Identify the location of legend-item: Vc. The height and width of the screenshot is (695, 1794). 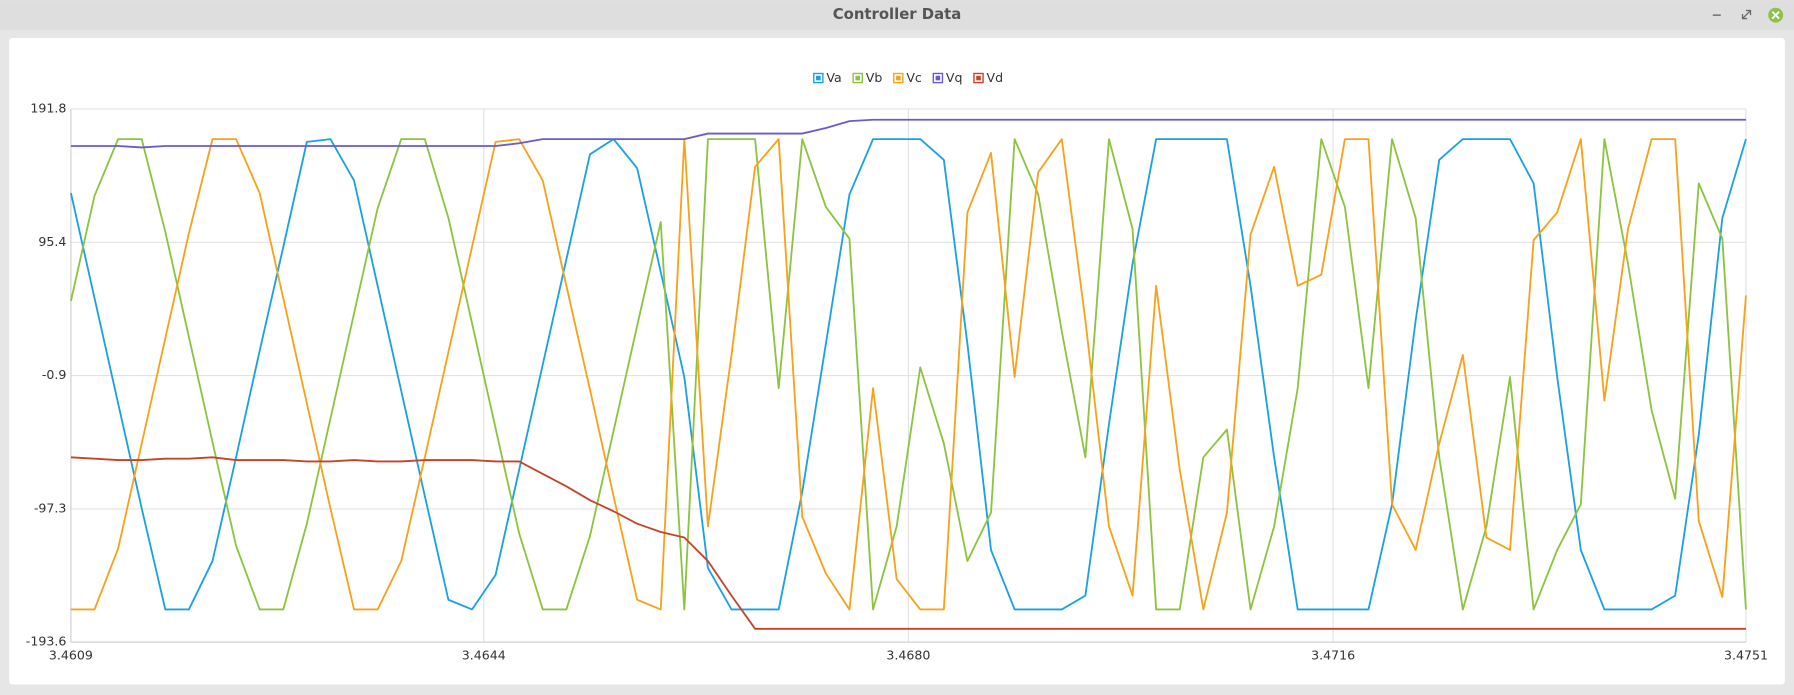
(907, 77).